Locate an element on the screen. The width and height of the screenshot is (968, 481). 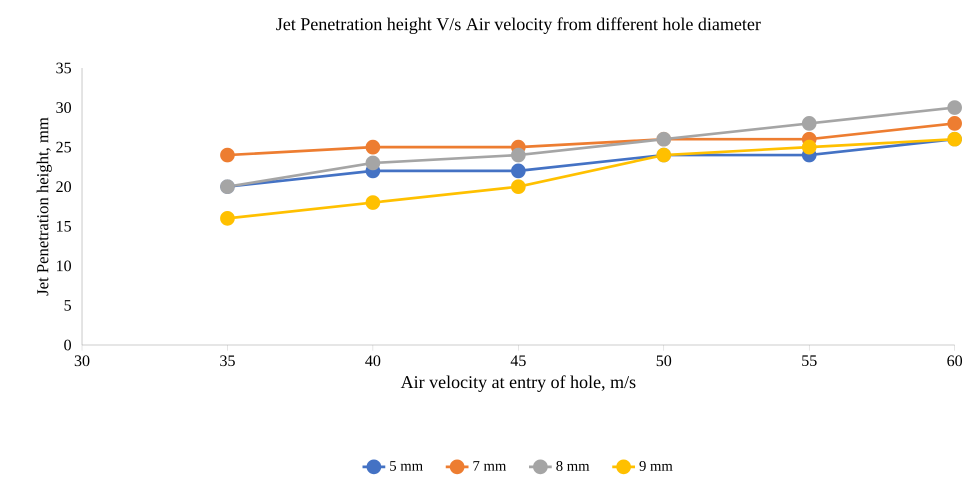
x-tick-label: 30 is located at coordinates (82, 360).